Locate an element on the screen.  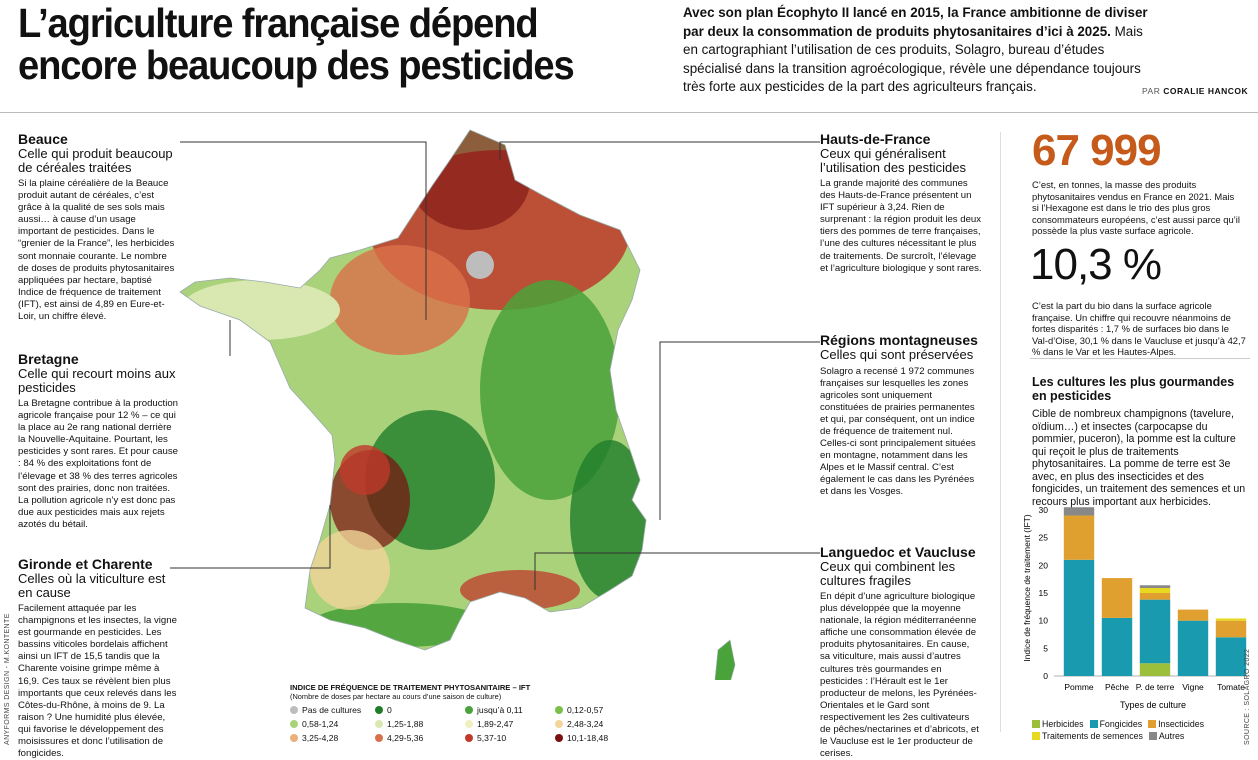
stat-tonnage-value: 67 999 is located at coordinates (1096, 151).